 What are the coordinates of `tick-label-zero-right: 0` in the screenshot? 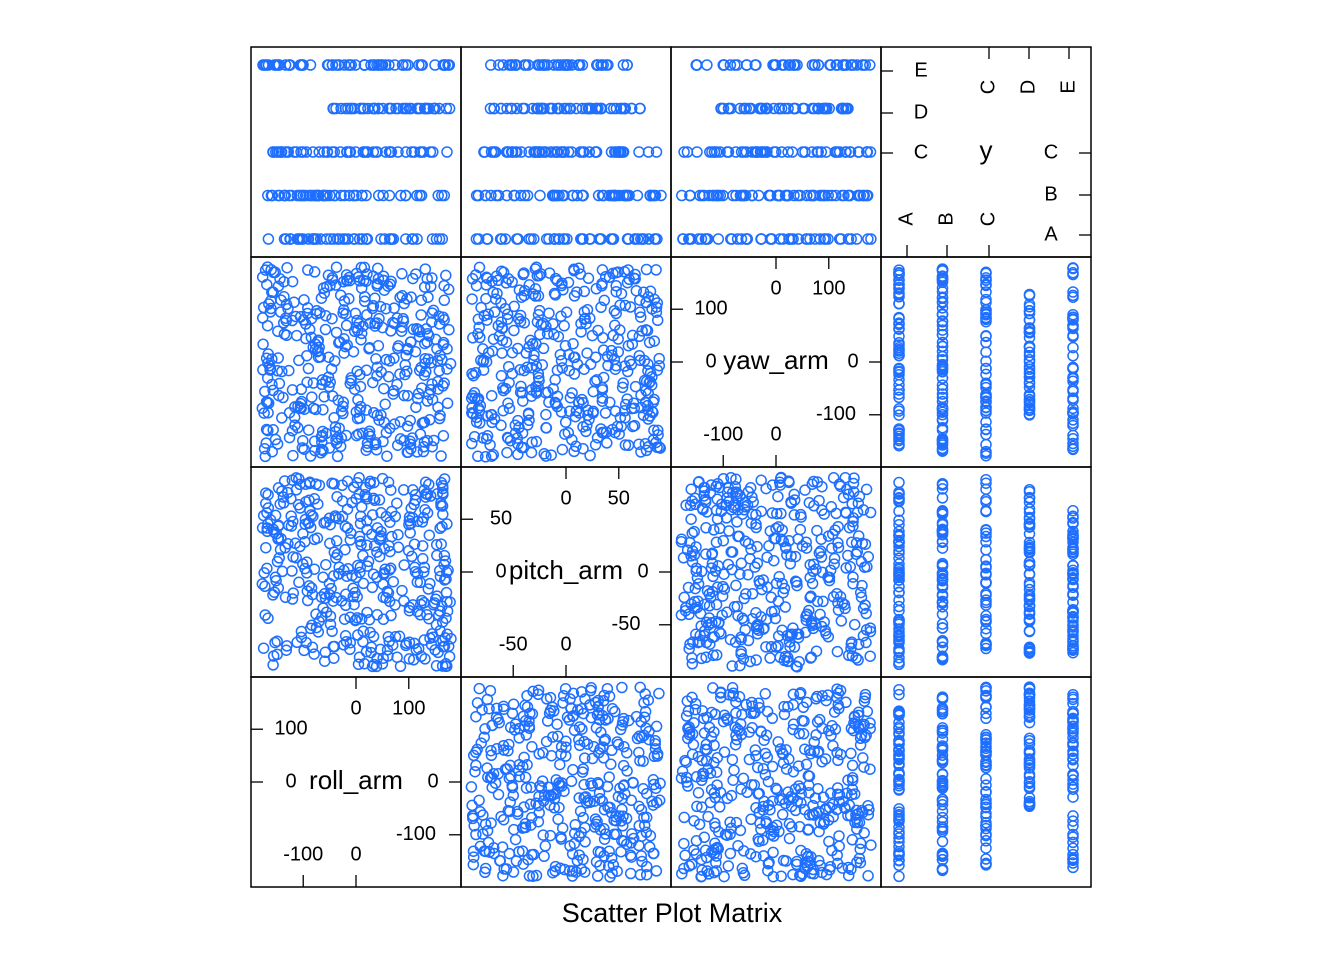 It's located at (432, 781).